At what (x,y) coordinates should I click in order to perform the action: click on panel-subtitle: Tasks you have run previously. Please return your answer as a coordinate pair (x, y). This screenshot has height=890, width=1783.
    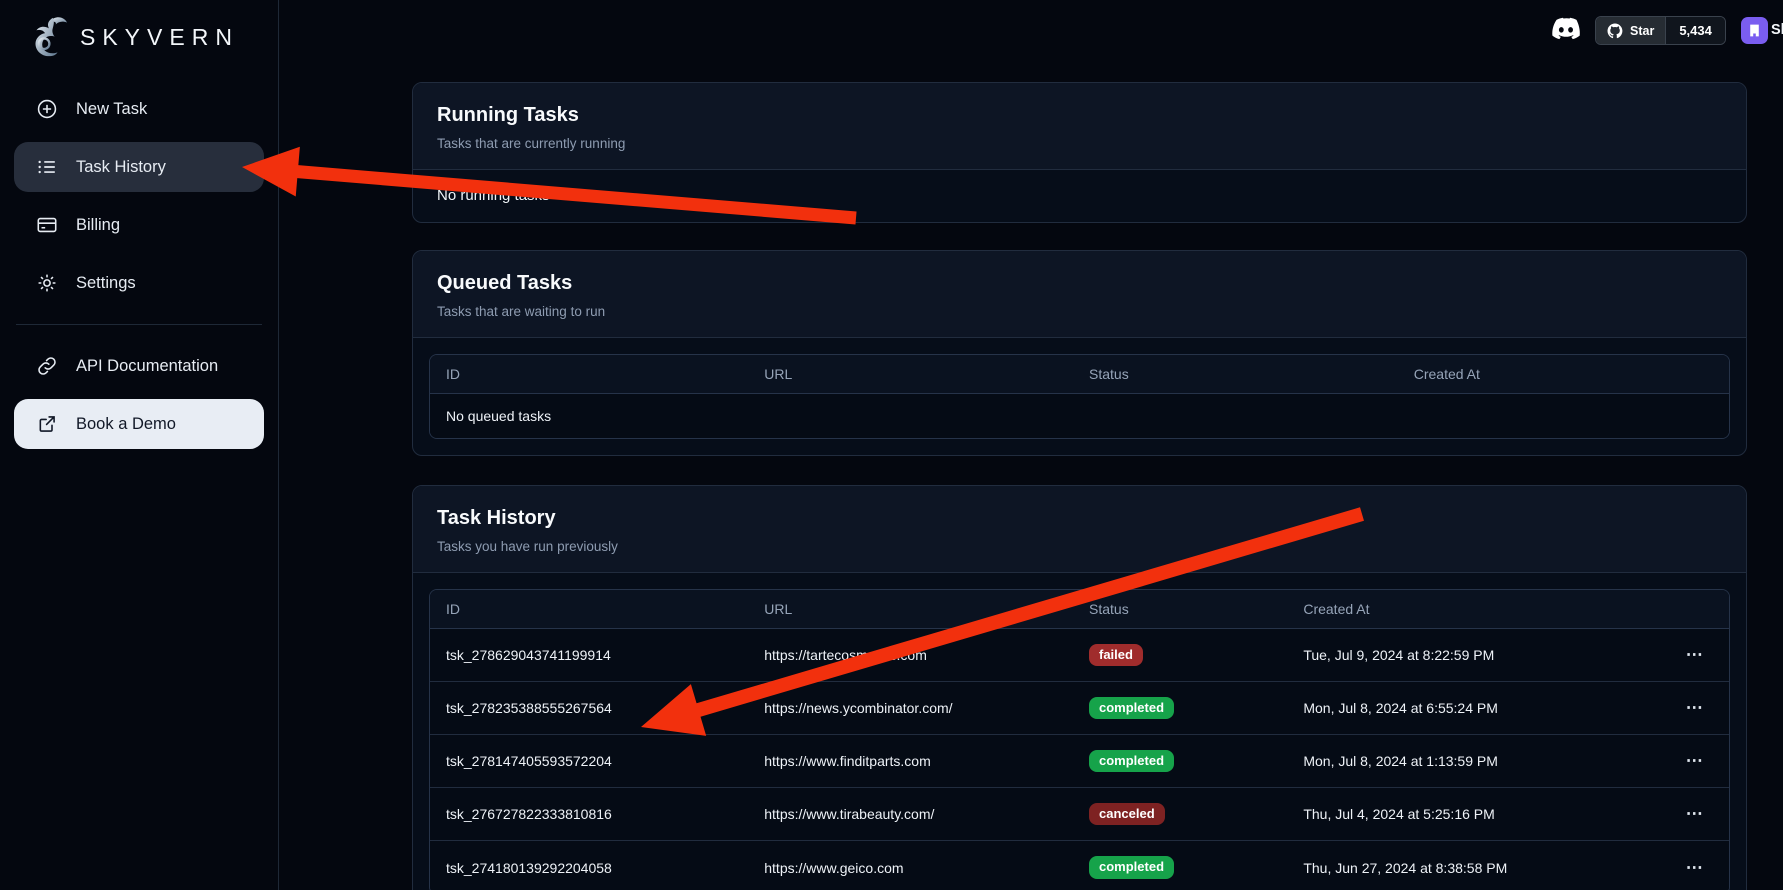
    Looking at the image, I should click on (527, 546).